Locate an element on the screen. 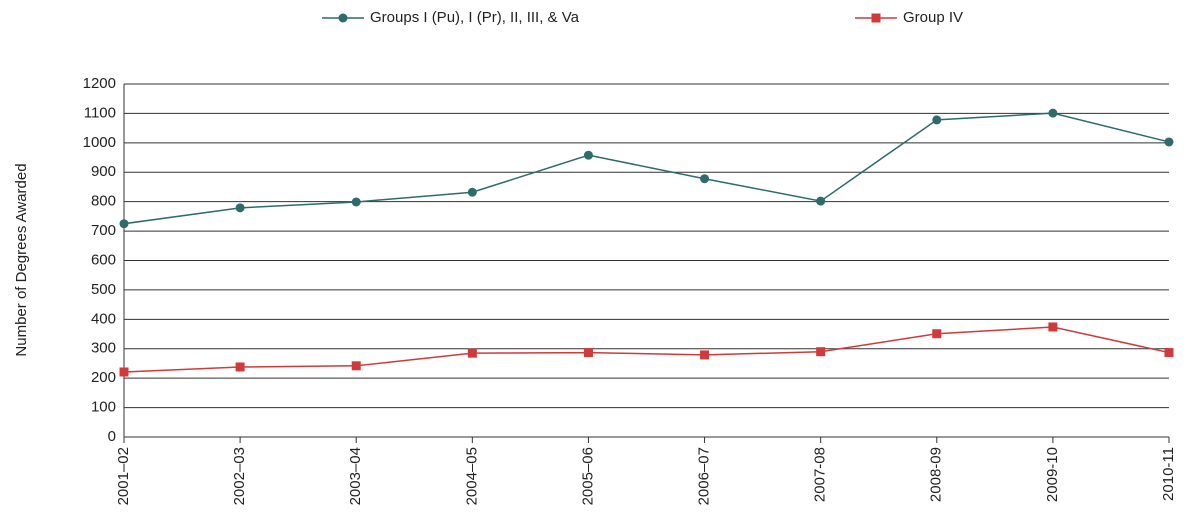 Image resolution: width=1187 pixels, height=513 pixels. legend-label: Group IV is located at coordinates (933, 17).